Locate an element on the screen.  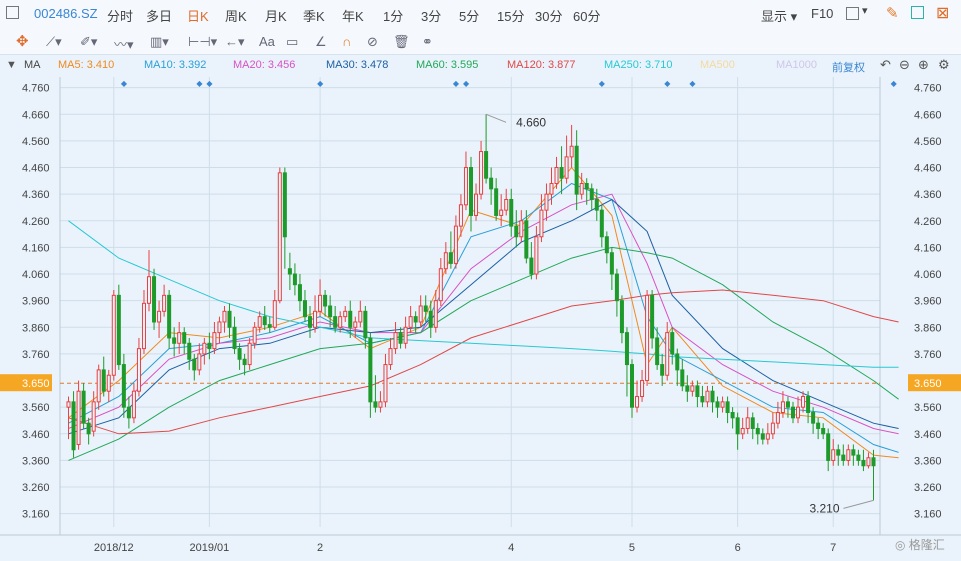
link-icon: ⚭ is located at coordinates (427, 41).